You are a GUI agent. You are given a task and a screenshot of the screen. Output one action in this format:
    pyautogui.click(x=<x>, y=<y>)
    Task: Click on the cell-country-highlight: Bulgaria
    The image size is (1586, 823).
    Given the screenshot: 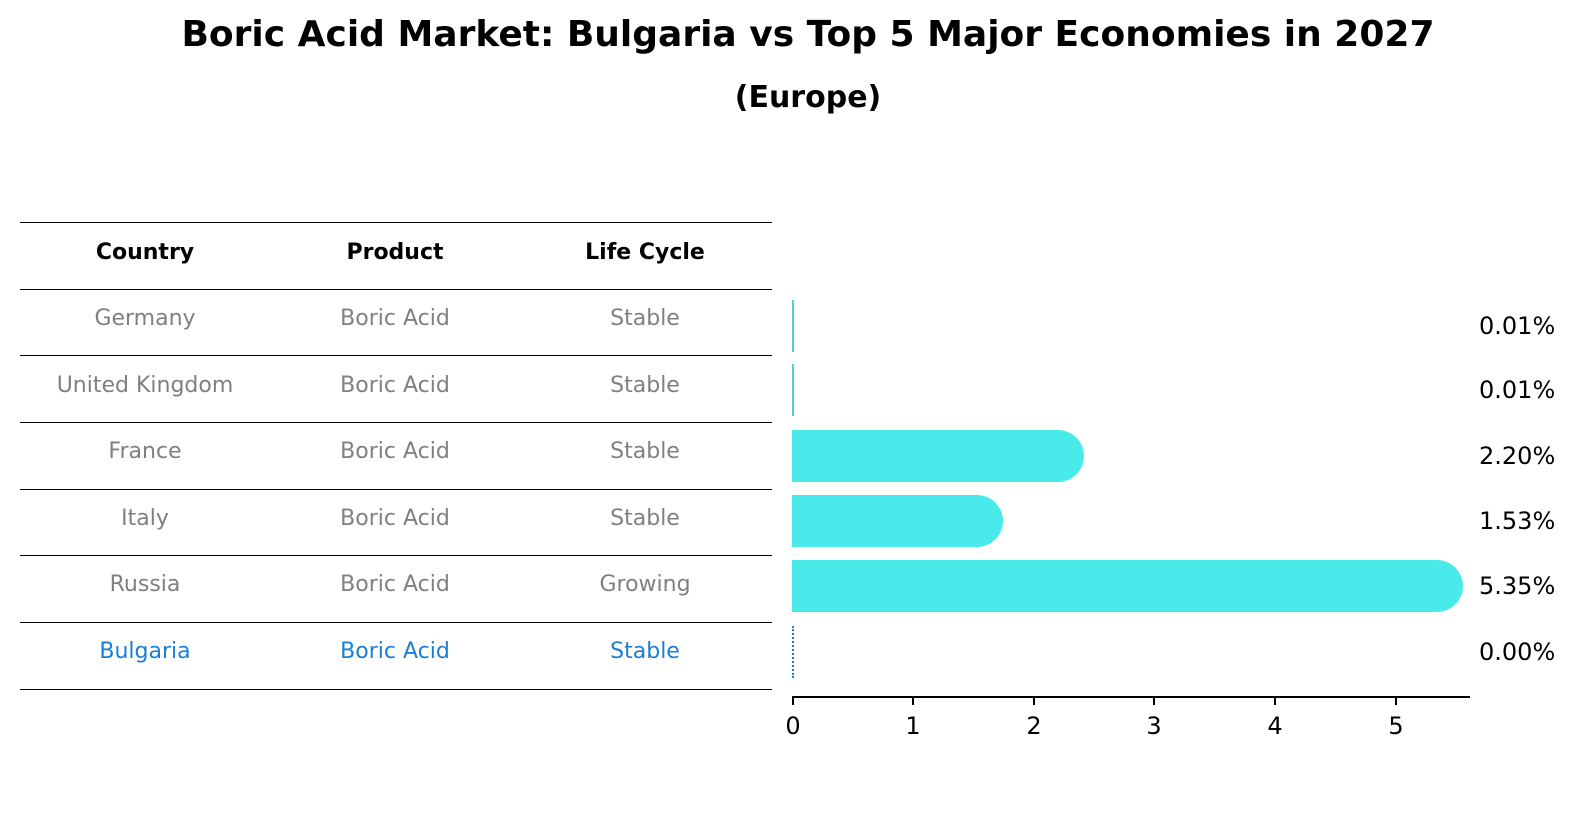 What is the action you would take?
    pyautogui.click(x=145, y=651)
    